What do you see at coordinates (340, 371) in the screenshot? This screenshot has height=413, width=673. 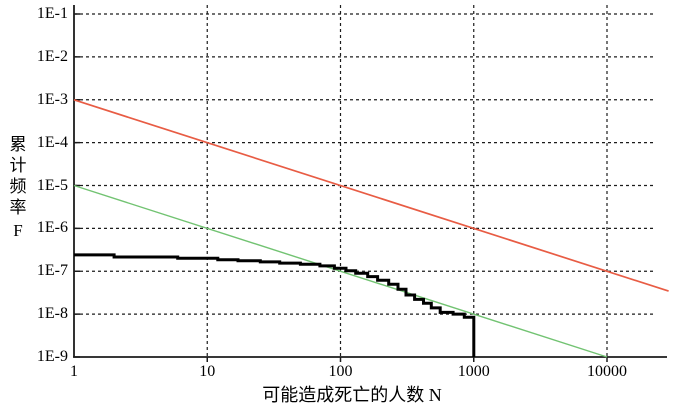 I see `x-tick-label: 100` at bounding box center [340, 371].